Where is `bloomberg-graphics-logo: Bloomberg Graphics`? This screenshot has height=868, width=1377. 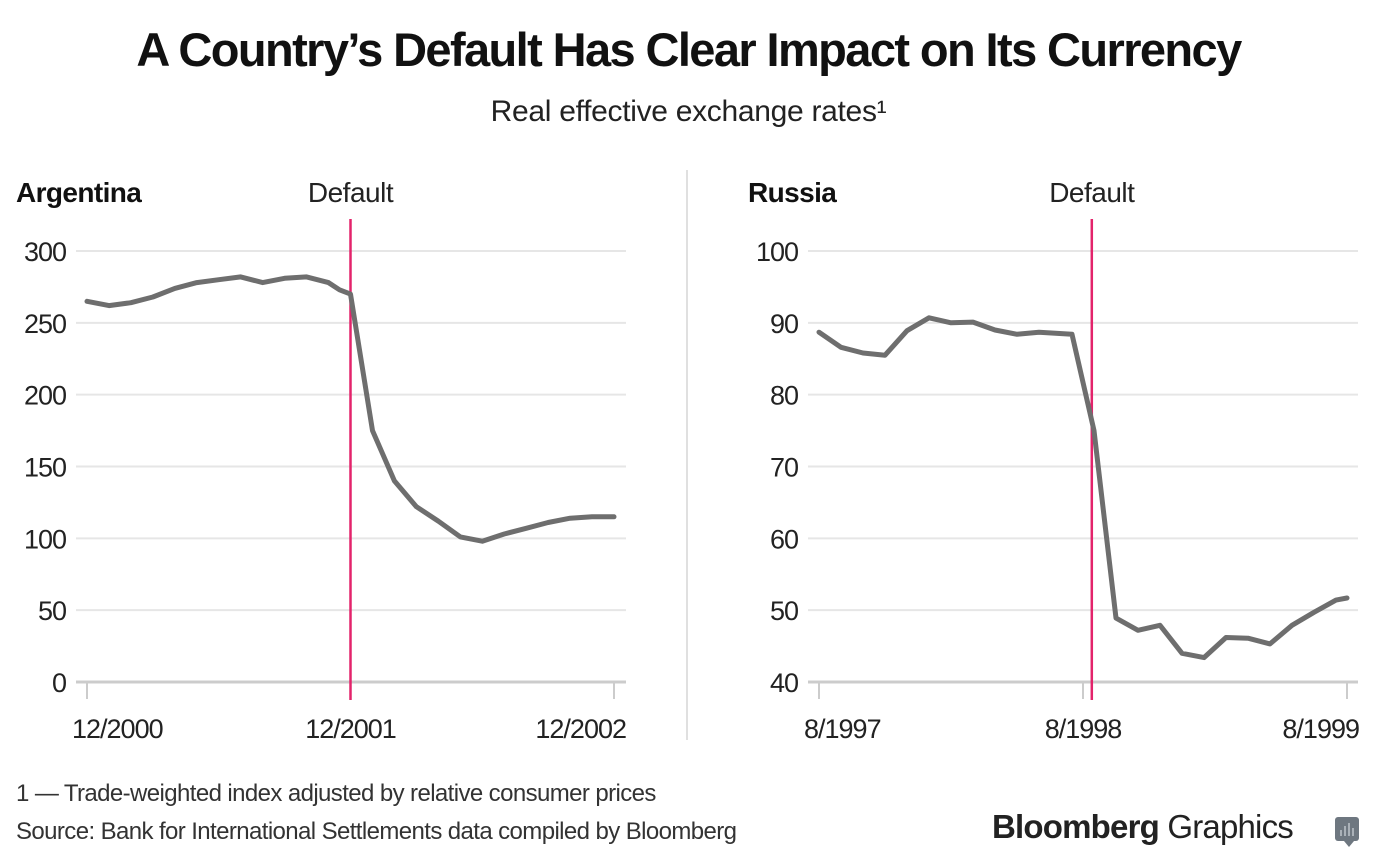 bloomberg-graphics-logo: Bloomberg Graphics is located at coordinates (1143, 827).